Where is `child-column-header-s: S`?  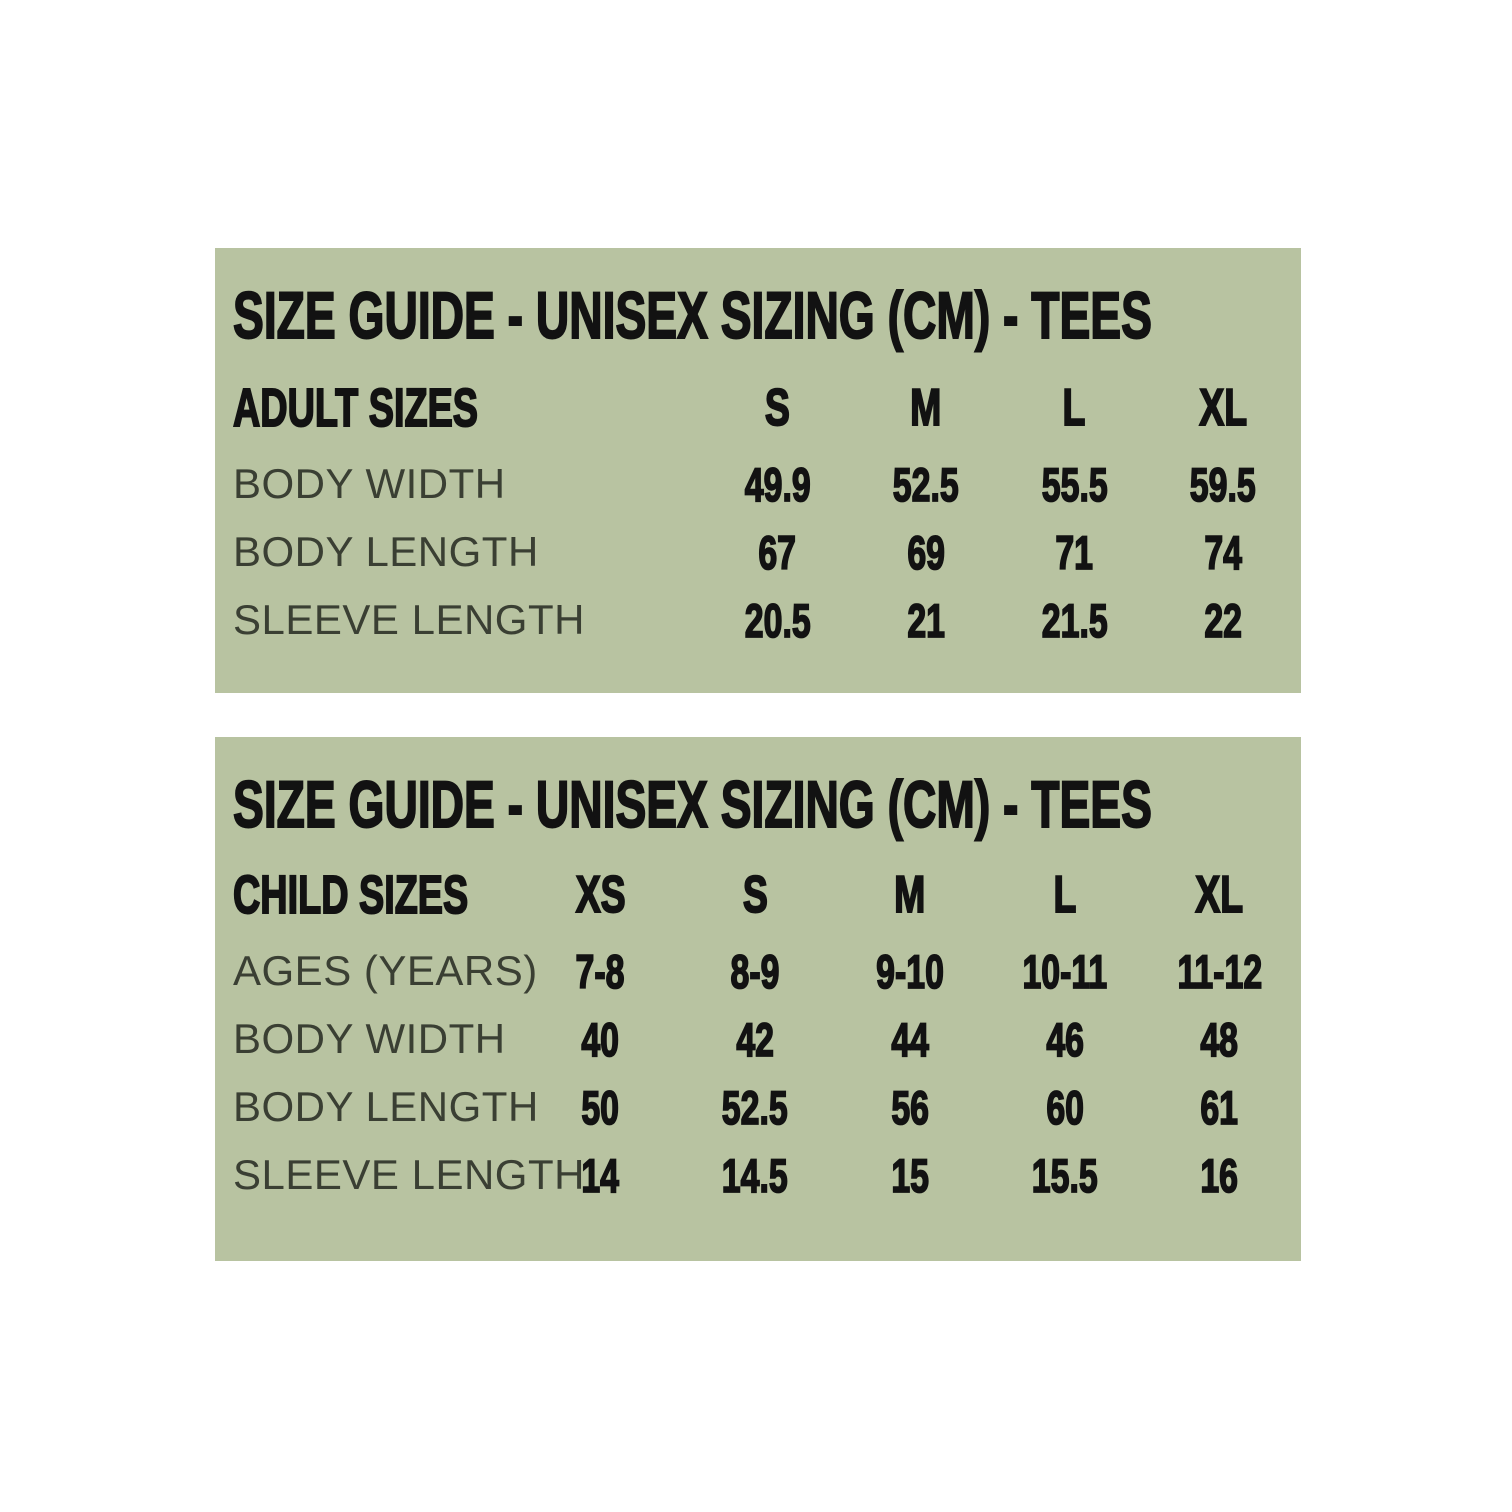
child-column-header-s: S is located at coordinates (755, 895).